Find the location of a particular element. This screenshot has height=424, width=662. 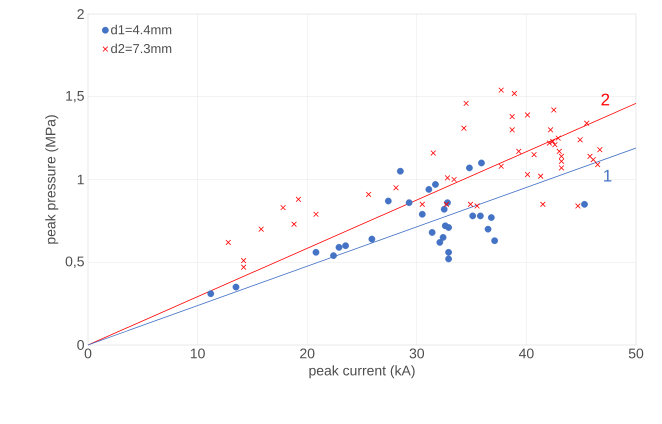

y-axis-title: peak pressure (MPa) is located at coordinates (51, 179).